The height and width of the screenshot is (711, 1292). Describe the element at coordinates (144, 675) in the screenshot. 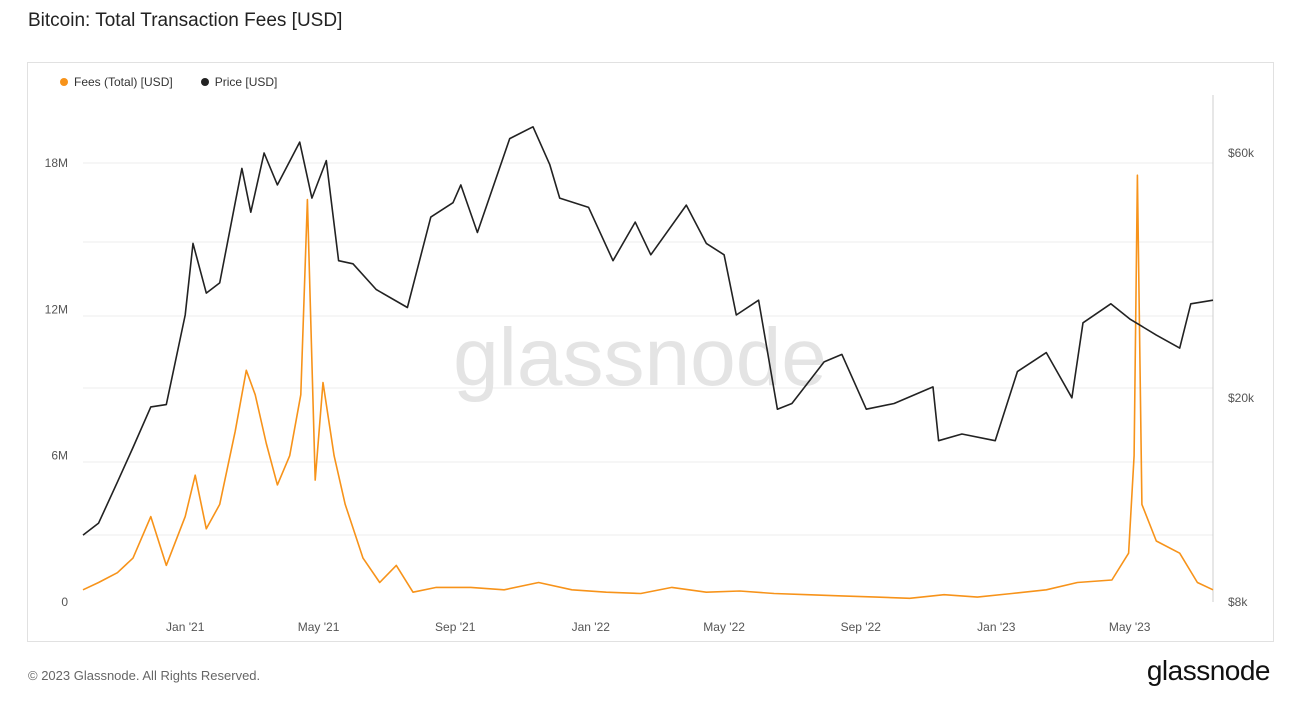

I see `footer-copyright: © 2023 Glassnode. All Rights Reserved.` at that location.